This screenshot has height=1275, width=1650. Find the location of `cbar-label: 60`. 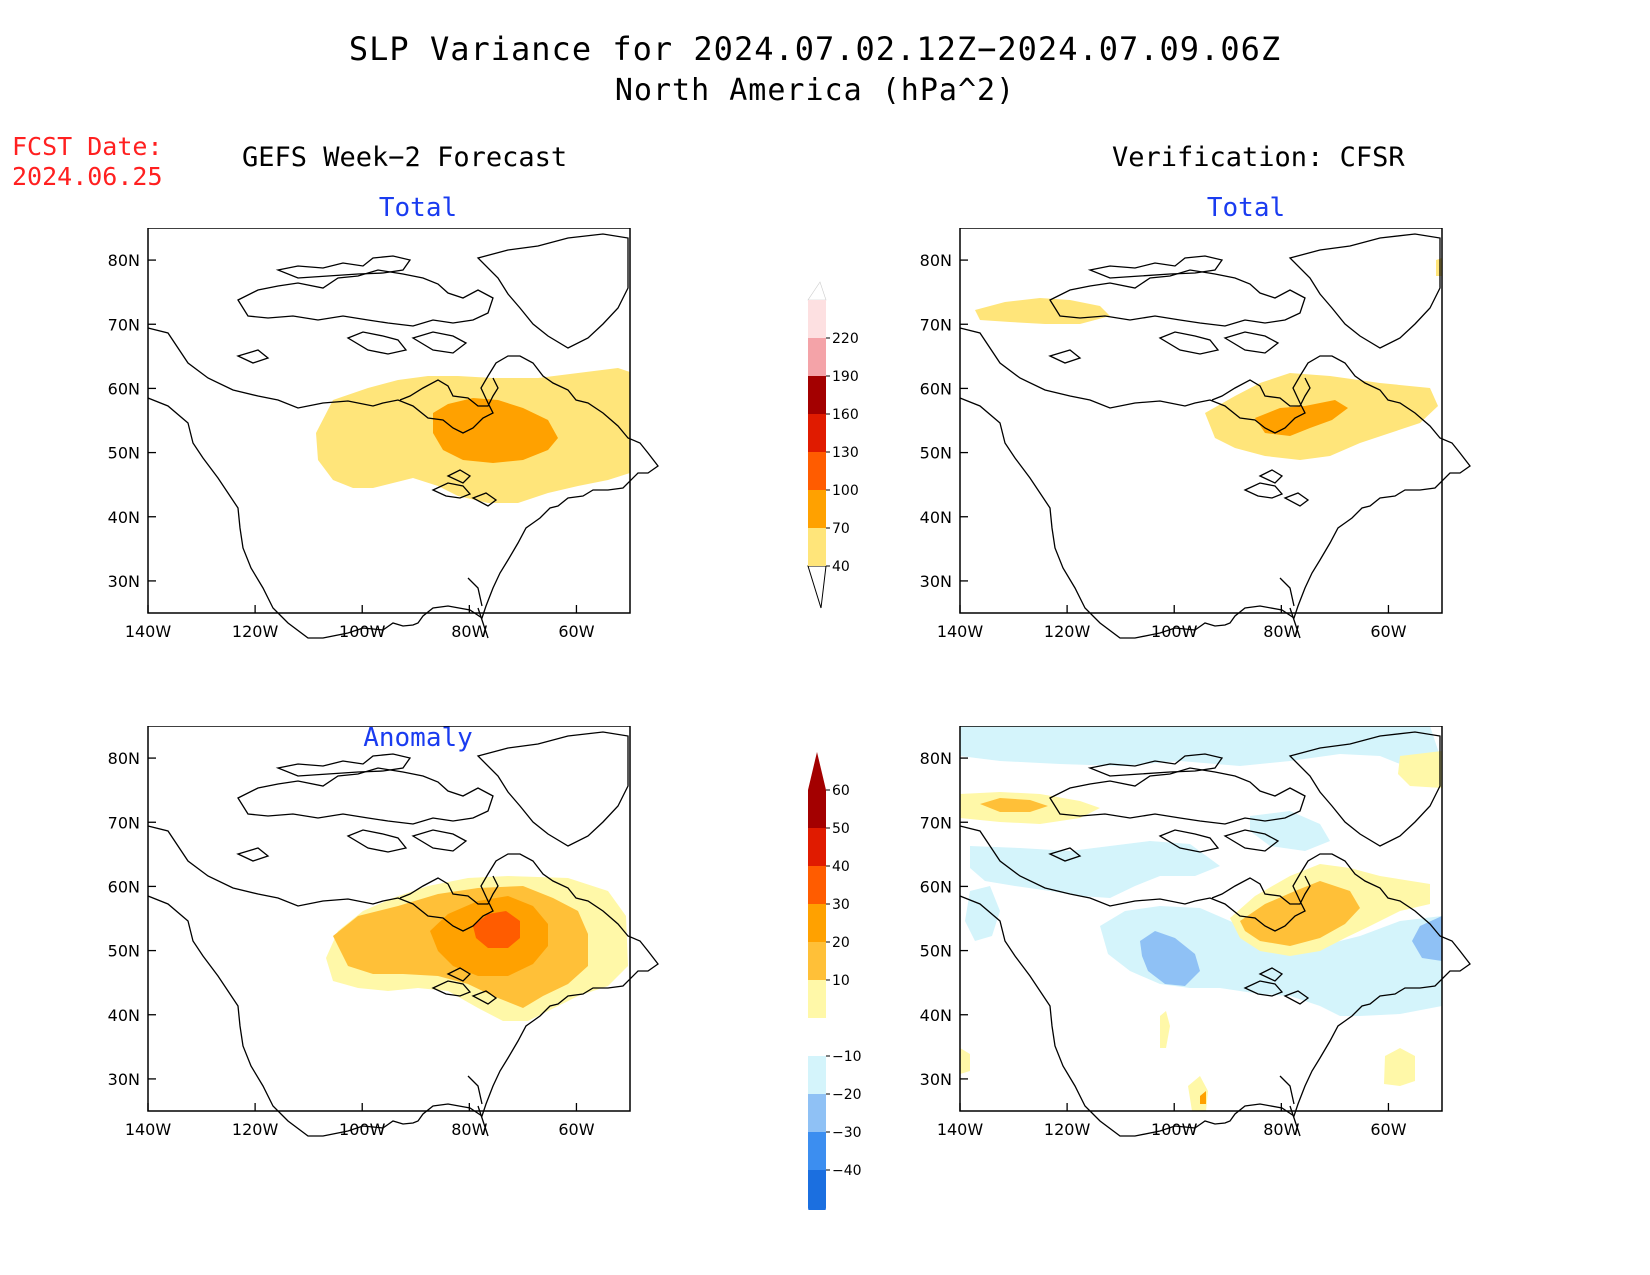

cbar-label: 60 is located at coordinates (841, 791).